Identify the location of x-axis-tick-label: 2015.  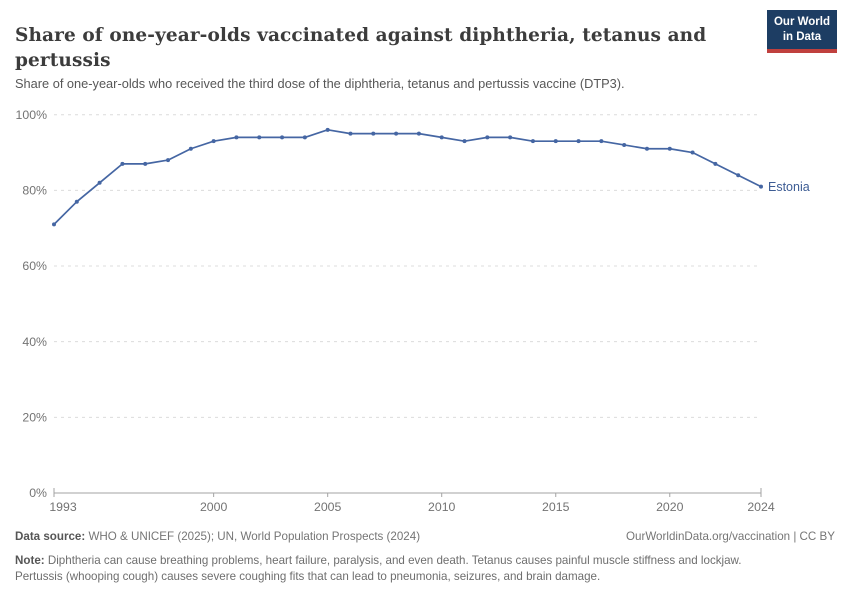
(556, 507).